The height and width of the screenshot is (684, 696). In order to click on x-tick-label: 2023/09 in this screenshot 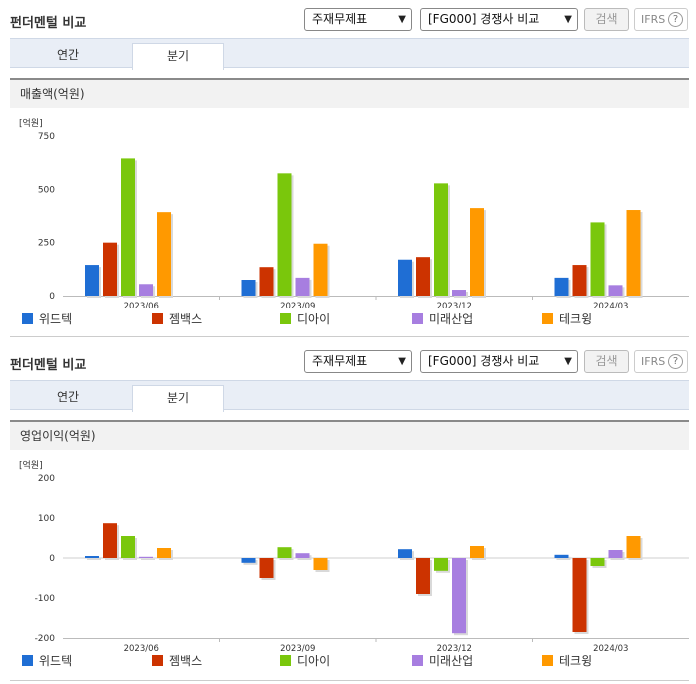, I will do `click(297, 648)`.